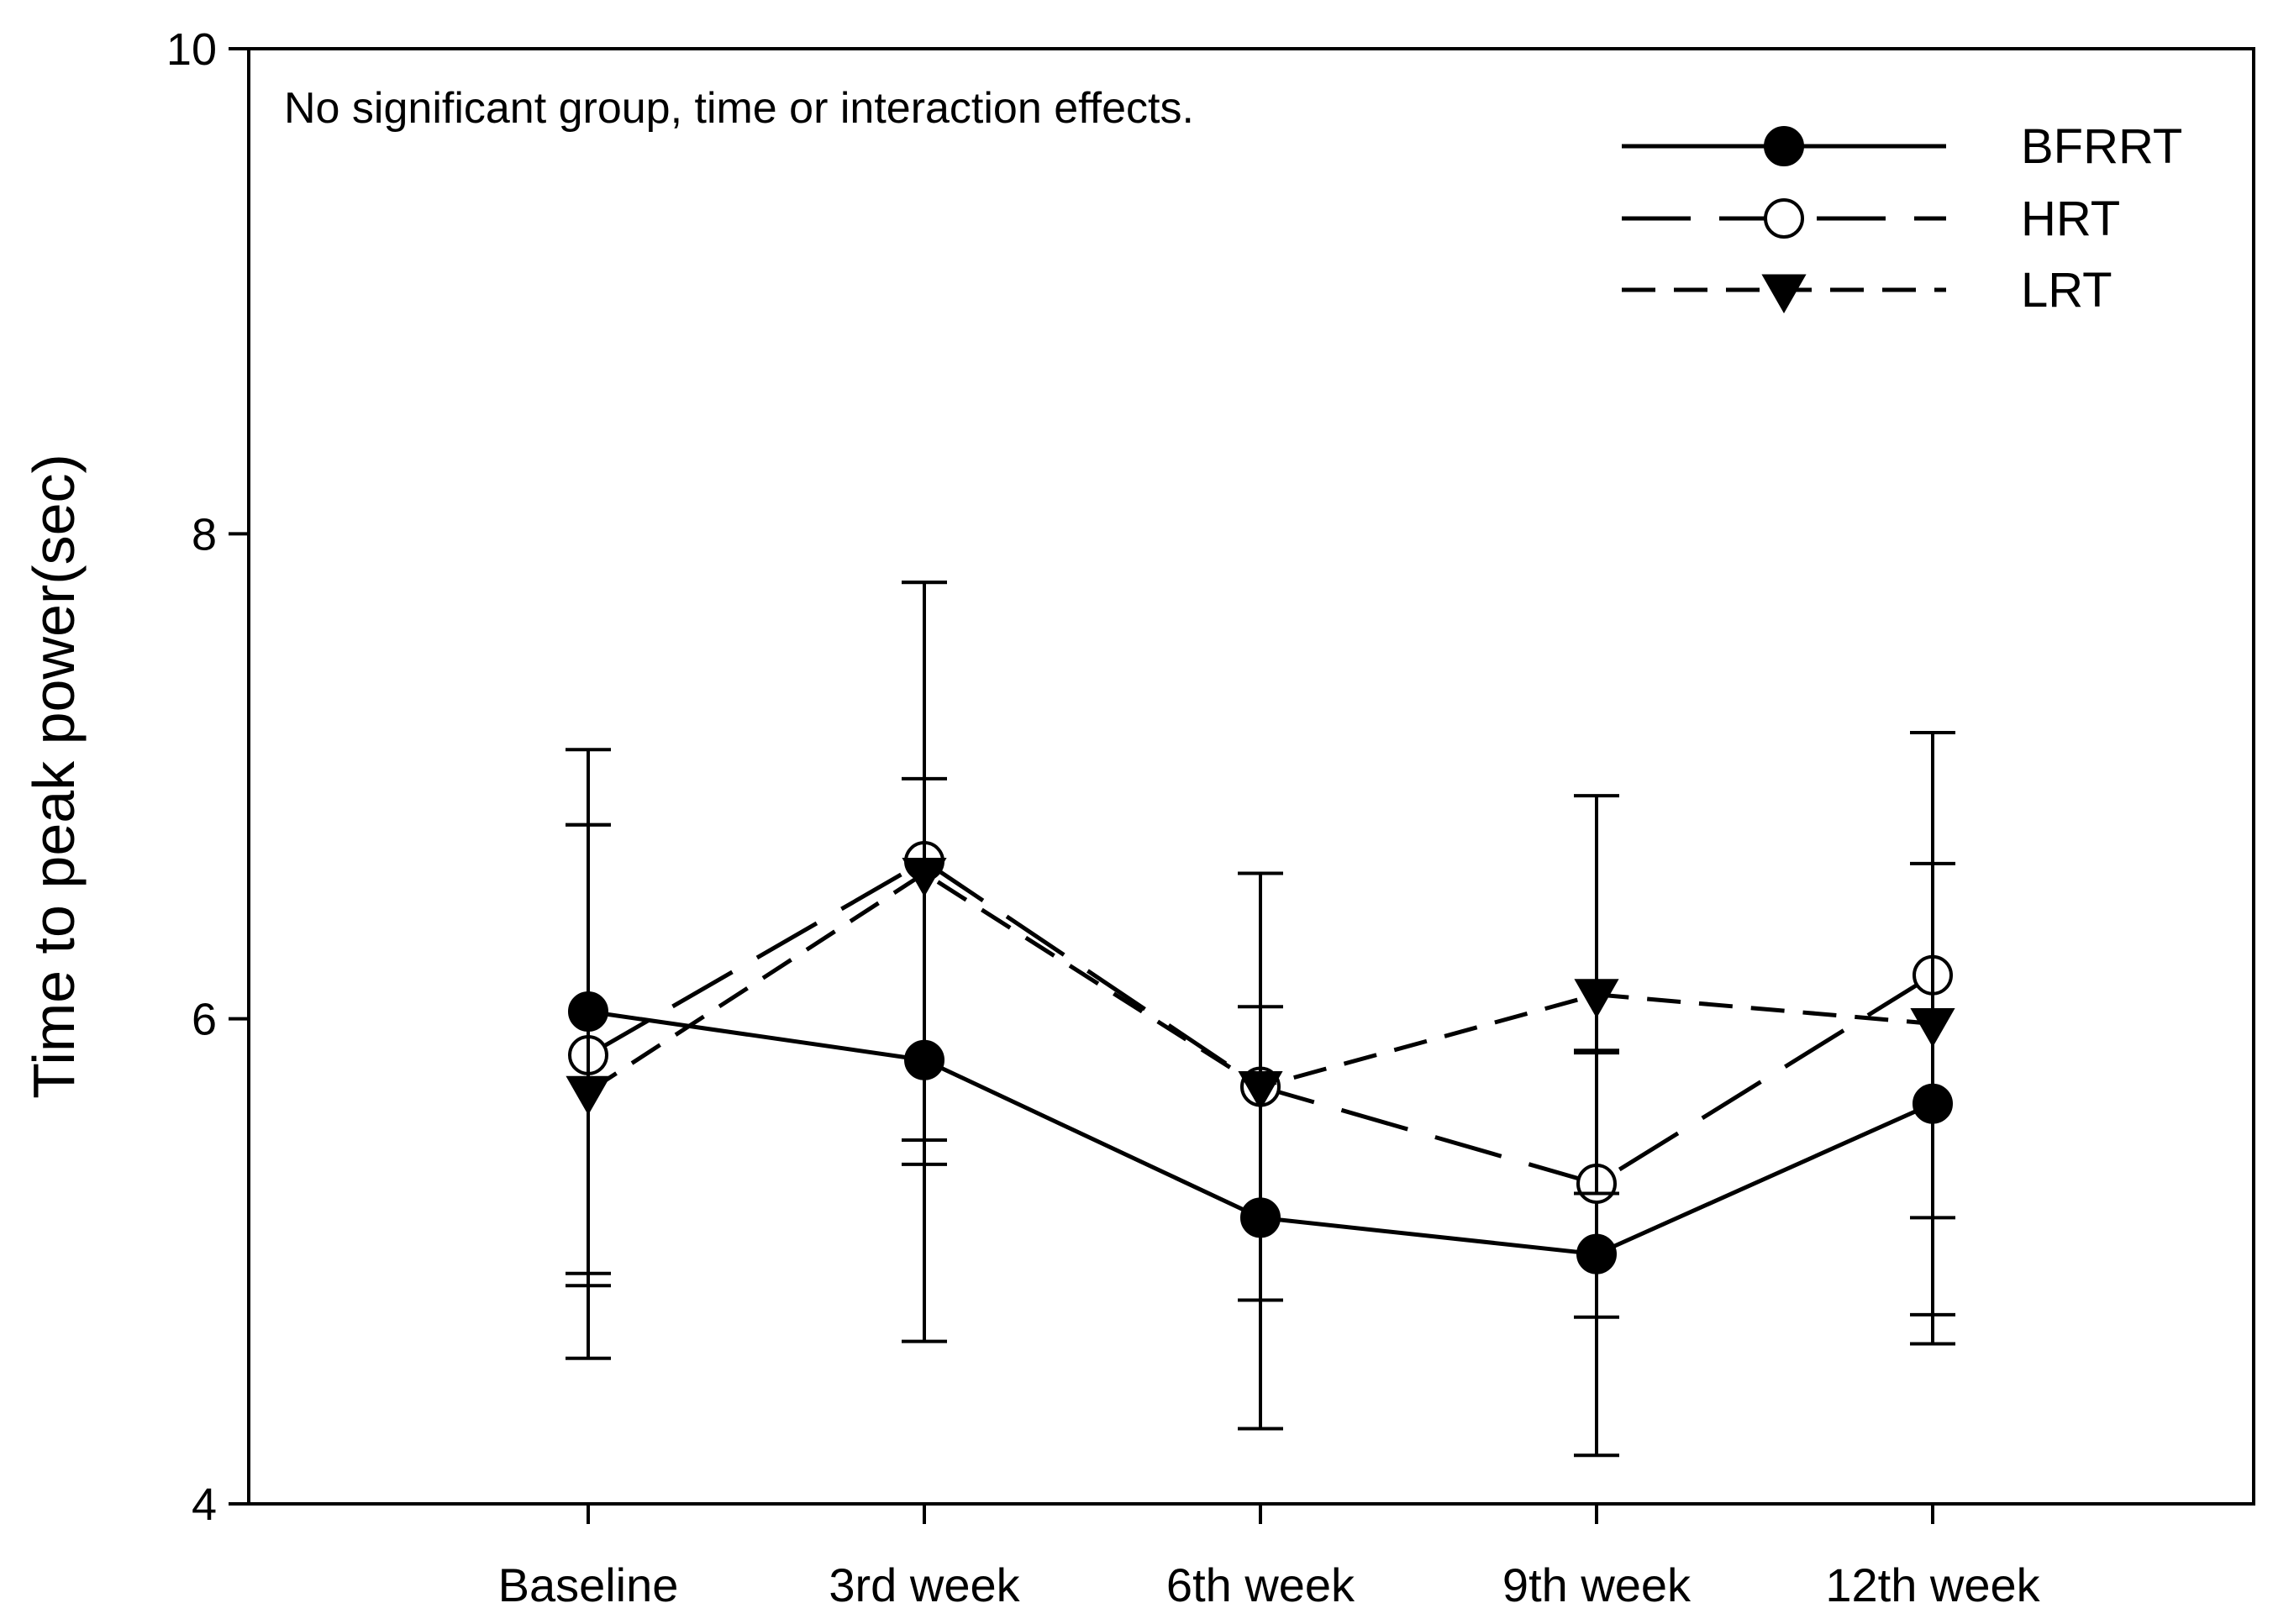  I want to click on x-tick-label-0: Baseline, so click(589, 1584).